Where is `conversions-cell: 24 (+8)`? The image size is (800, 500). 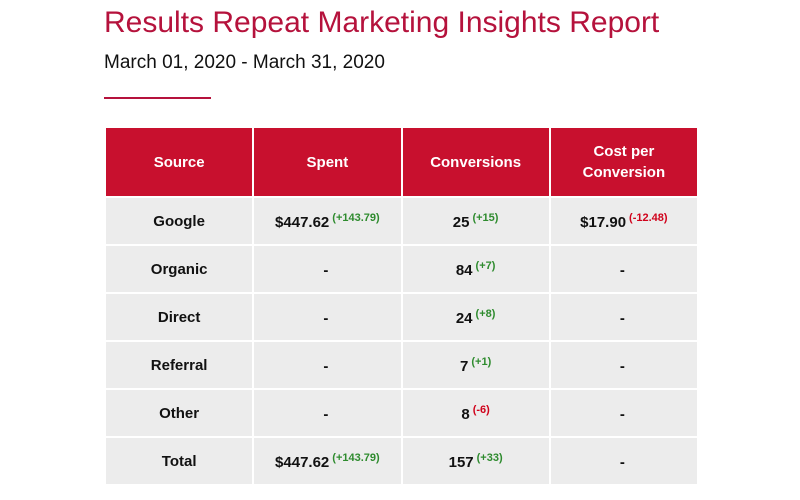 conversions-cell: 24 (+8) is located at coordinates (475, 317).